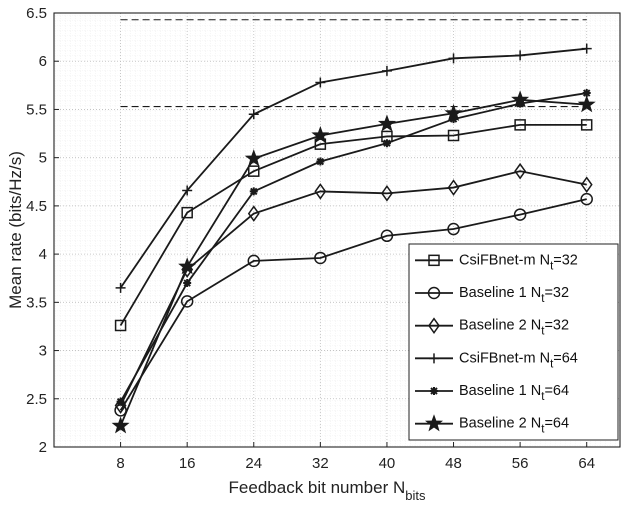 The height and width of the screenshot is (513, 635). What do you see at coordinates (187, 463) in the screenshot?
I see `x-tick-label: 16` at bounding box center [187, 463].